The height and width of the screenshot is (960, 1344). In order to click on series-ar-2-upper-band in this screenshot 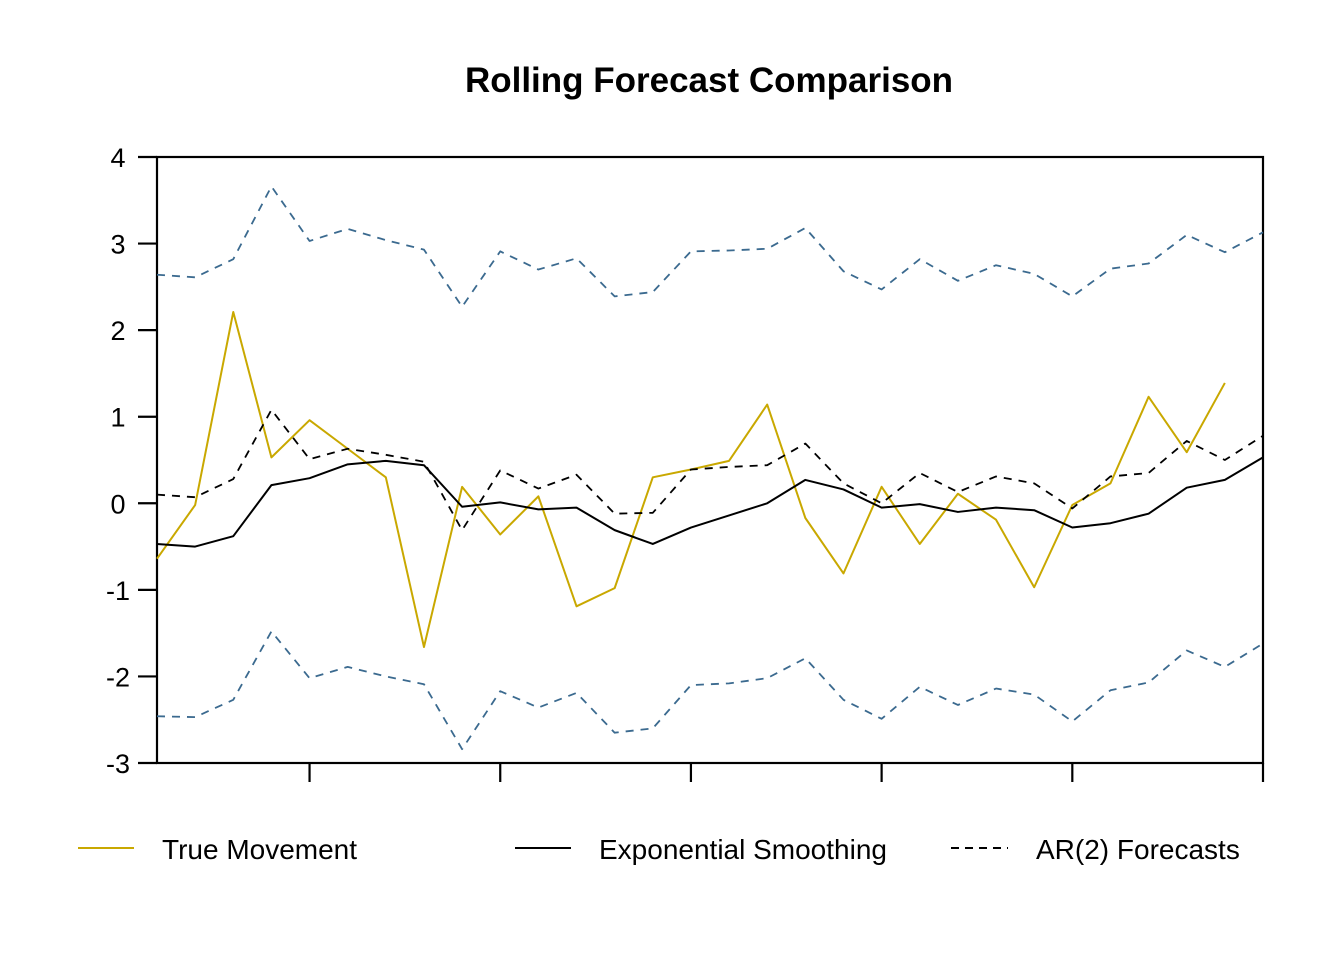, I will do `click(710, 246)`.